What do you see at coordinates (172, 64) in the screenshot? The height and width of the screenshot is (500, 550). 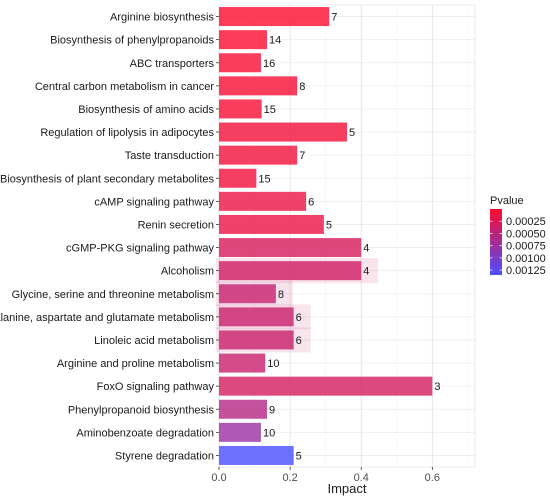 I see `category-label: ABC transporters` at bounding box center [172, 64].